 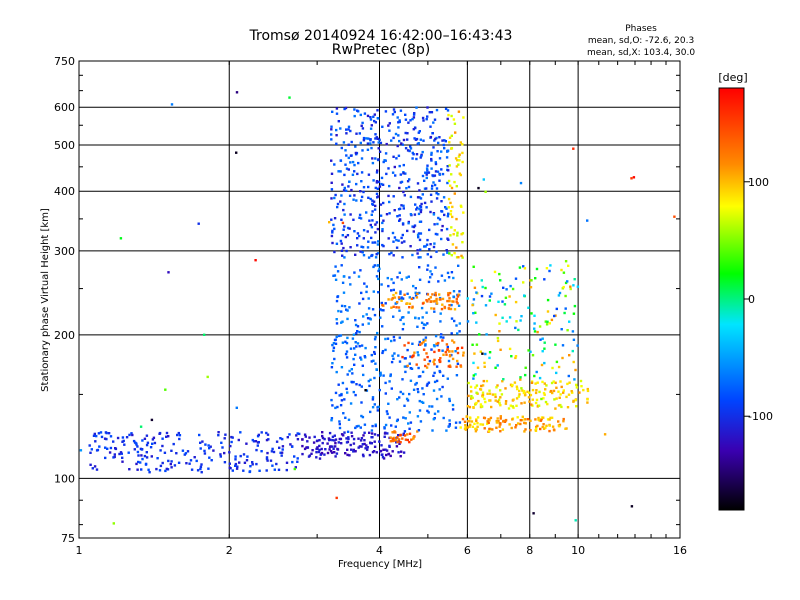 What do you see at coordinates (64, 61) in the screenshot?
I see `y-tick-label: 750` at bounding box center [64, 61].